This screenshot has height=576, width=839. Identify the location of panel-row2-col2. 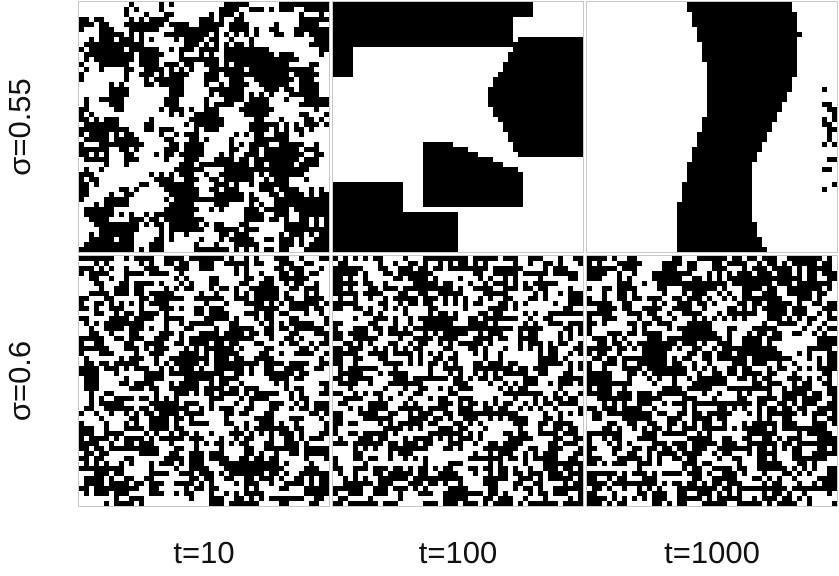
(458, 381).